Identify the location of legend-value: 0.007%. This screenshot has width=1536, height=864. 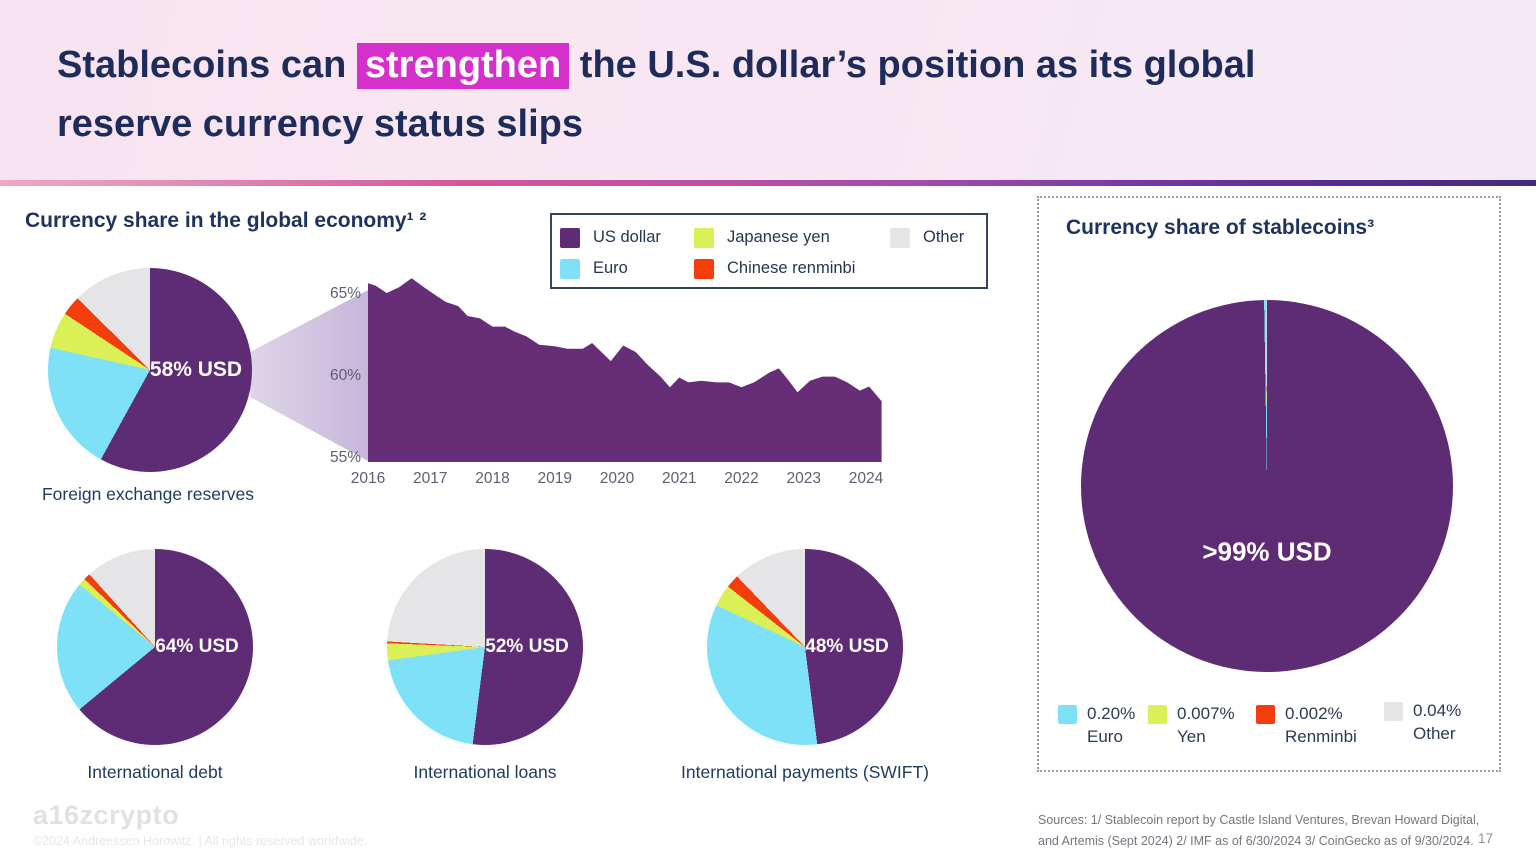
(1206, 713).